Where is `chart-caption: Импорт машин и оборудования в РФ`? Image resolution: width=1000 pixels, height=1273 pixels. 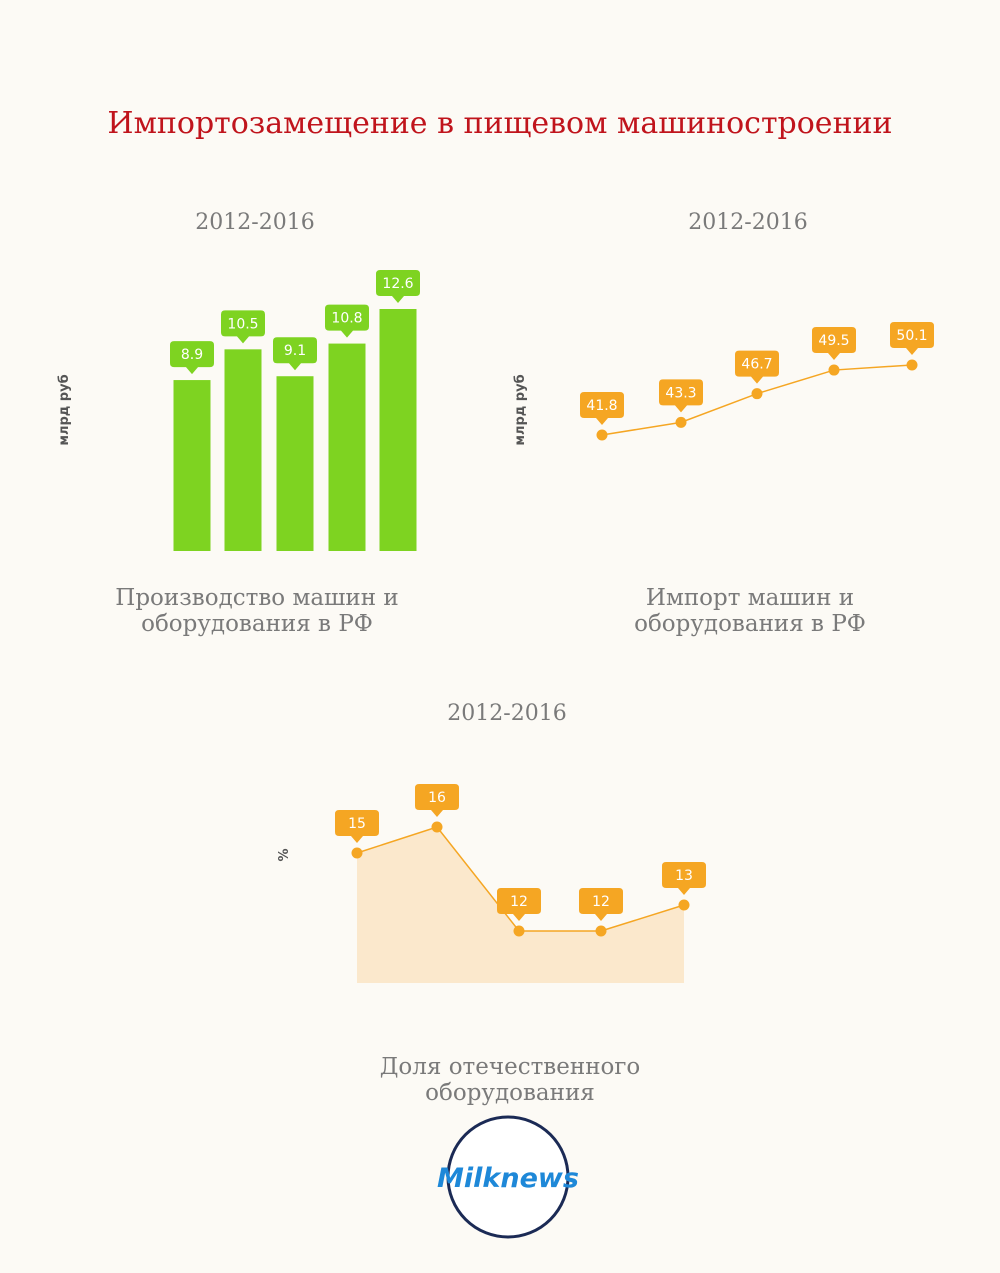 chart-caption: Импорт машин и оборудования в РФ is located at coordinates (750, 611).